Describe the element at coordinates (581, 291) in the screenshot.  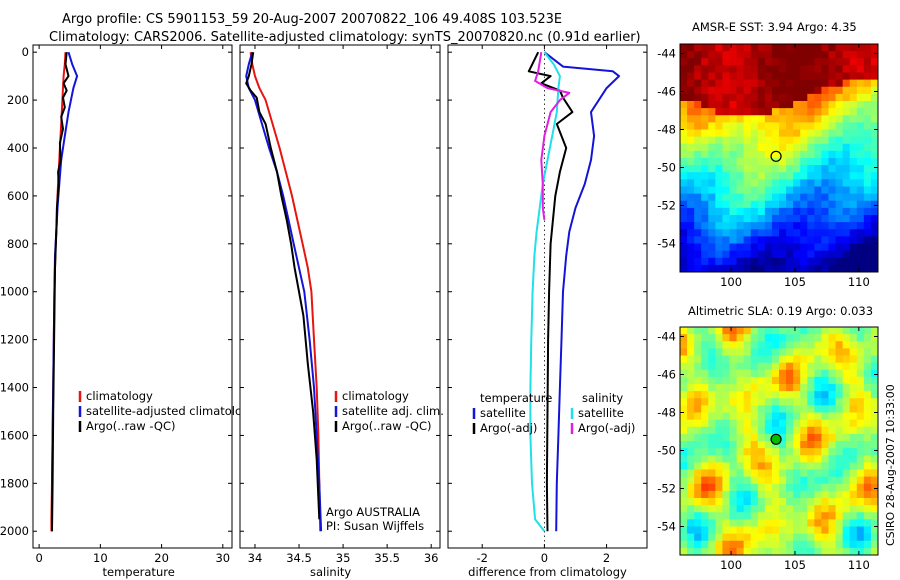
I see `series-line-satellite` at that location.